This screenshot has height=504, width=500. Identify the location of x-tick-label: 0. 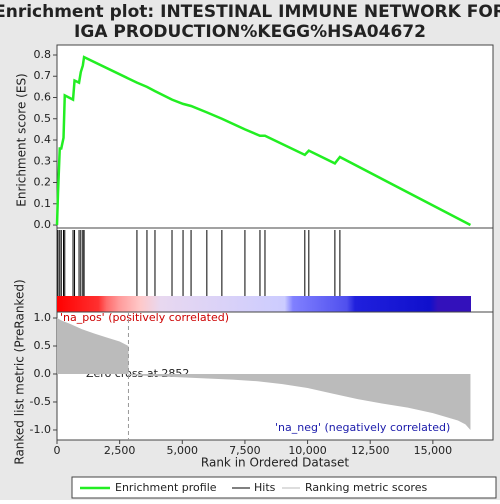
(57, 450).